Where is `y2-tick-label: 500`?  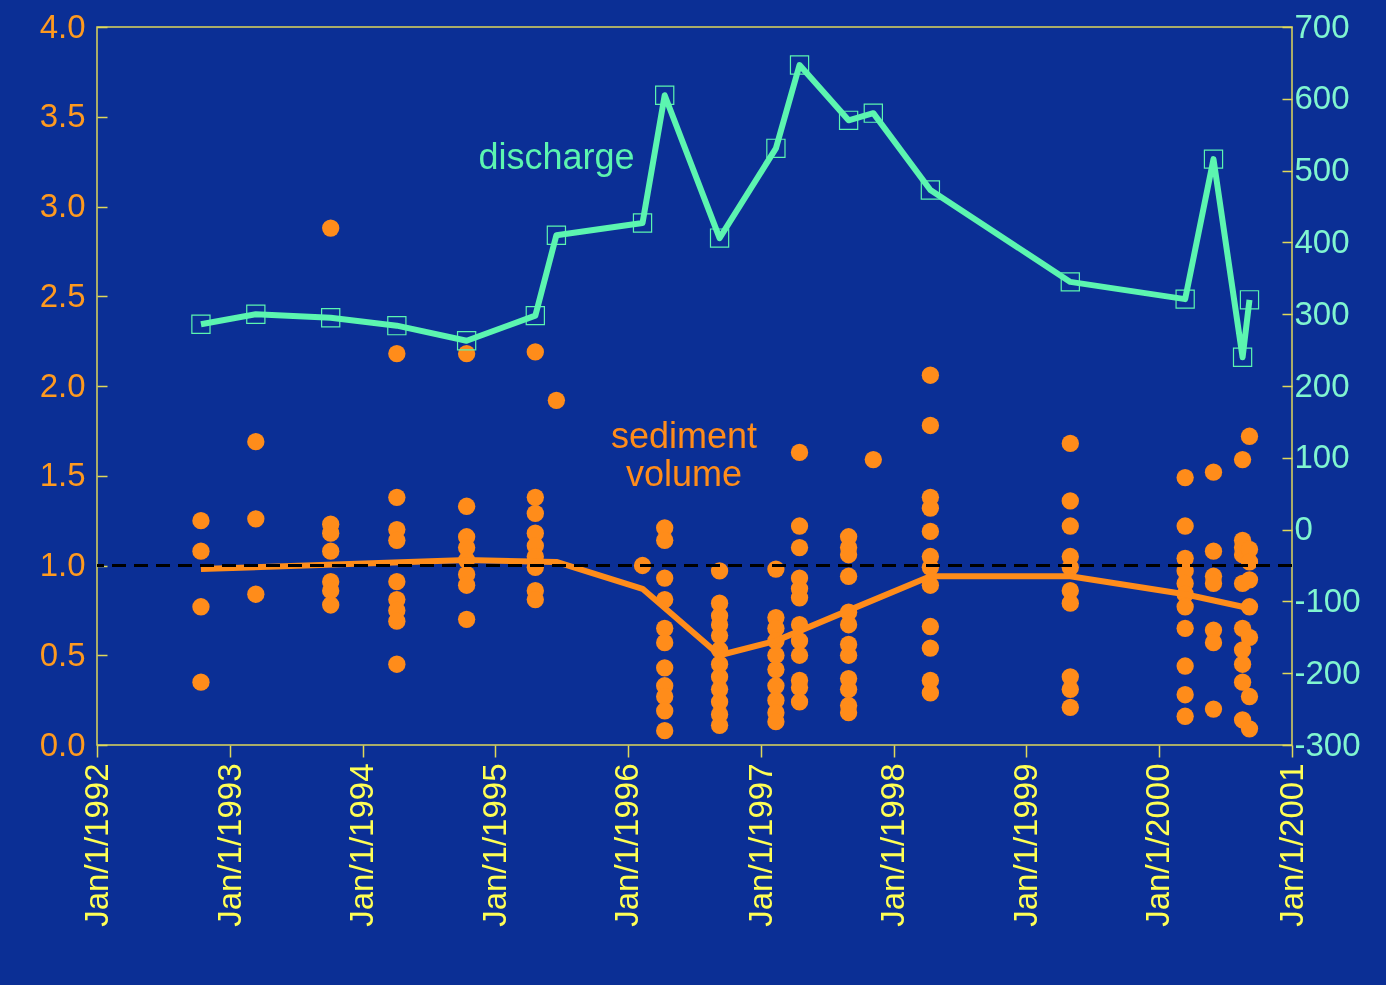
y2-tick-label: 500 is located at coordinates (1322, 170).